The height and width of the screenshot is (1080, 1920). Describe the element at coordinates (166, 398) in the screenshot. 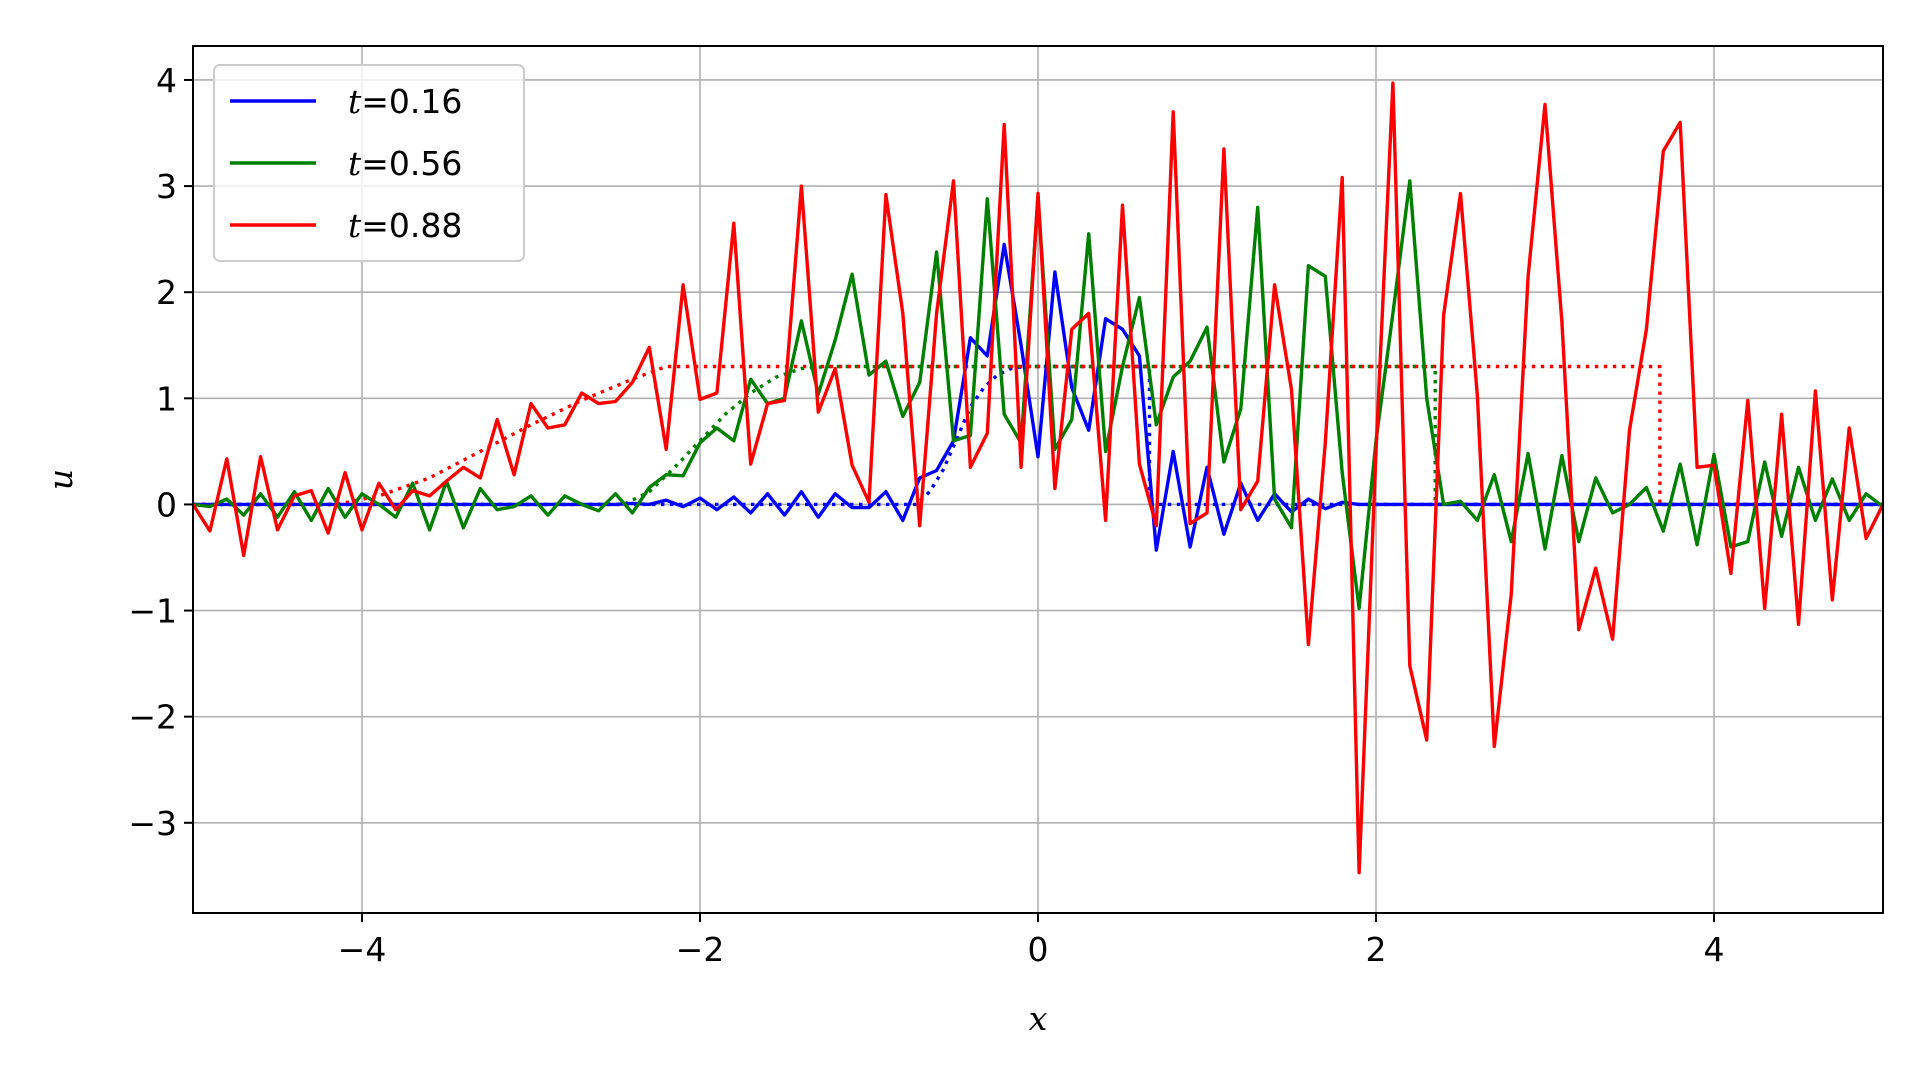

I see `y-tick-label: 1` at that location.